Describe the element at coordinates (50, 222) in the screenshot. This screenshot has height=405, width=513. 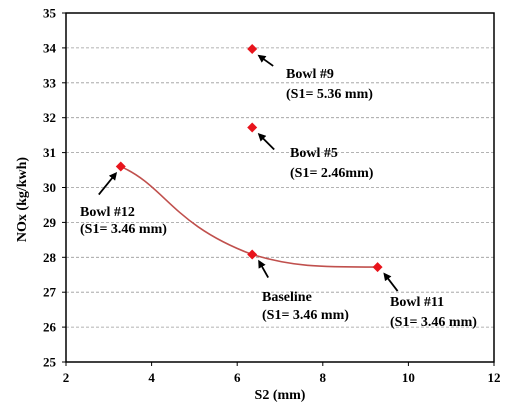
I see `y-tick-label: 29` at that location.